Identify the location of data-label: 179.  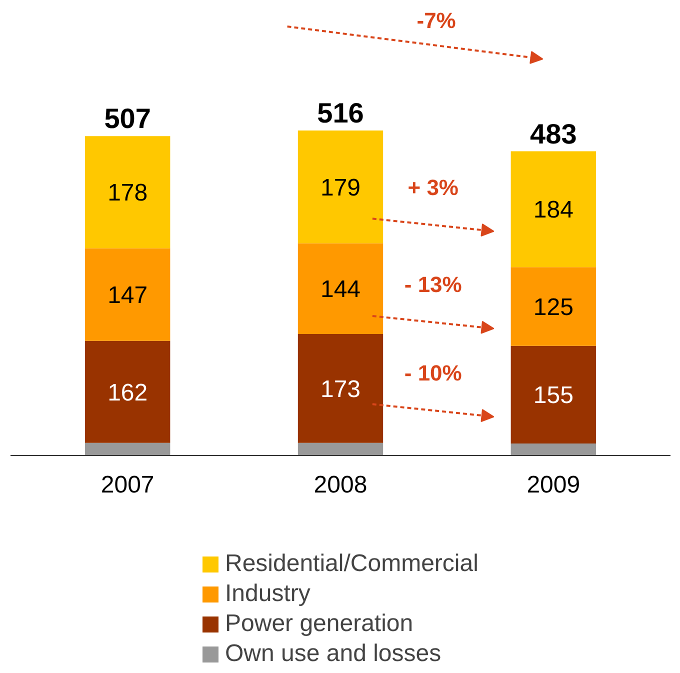
(340, 188).